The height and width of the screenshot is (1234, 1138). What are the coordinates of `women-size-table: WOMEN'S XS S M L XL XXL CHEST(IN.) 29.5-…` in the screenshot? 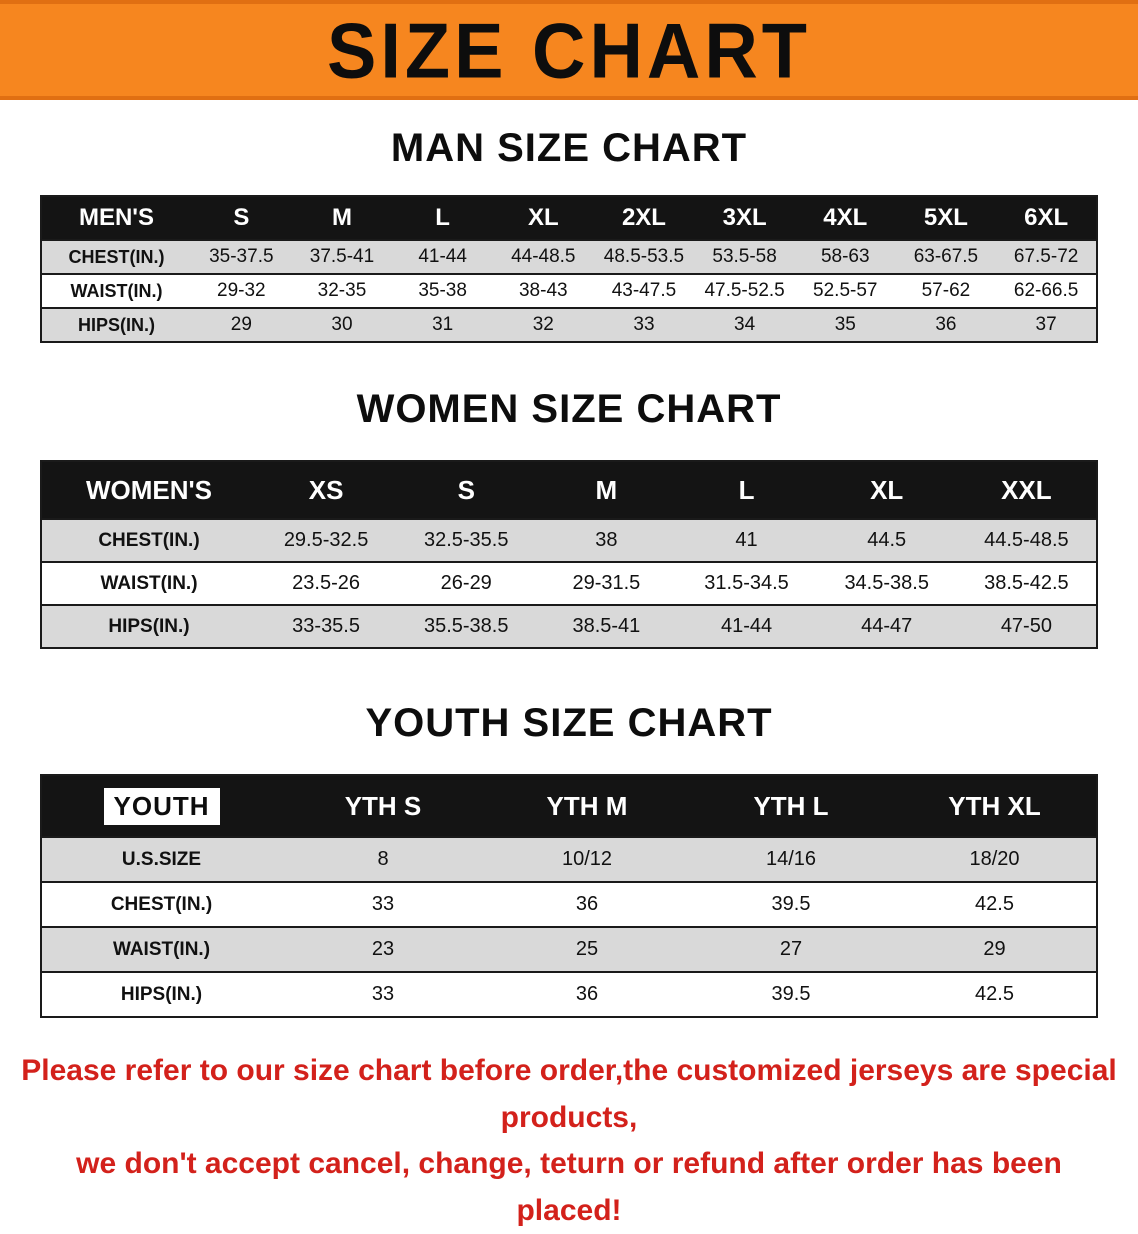 It's located at (569, 554).